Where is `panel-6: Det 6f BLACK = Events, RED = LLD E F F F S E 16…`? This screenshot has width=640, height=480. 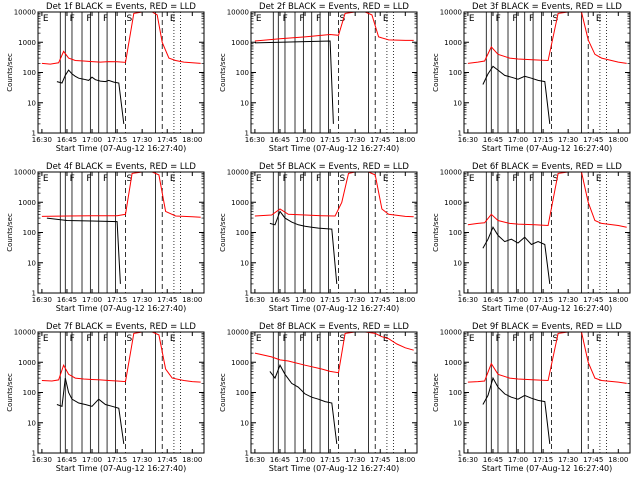
panel-6: Det 6f BLACK = Events, RED = LLD E F F F S E 16… is located at coordinates (531, 237).